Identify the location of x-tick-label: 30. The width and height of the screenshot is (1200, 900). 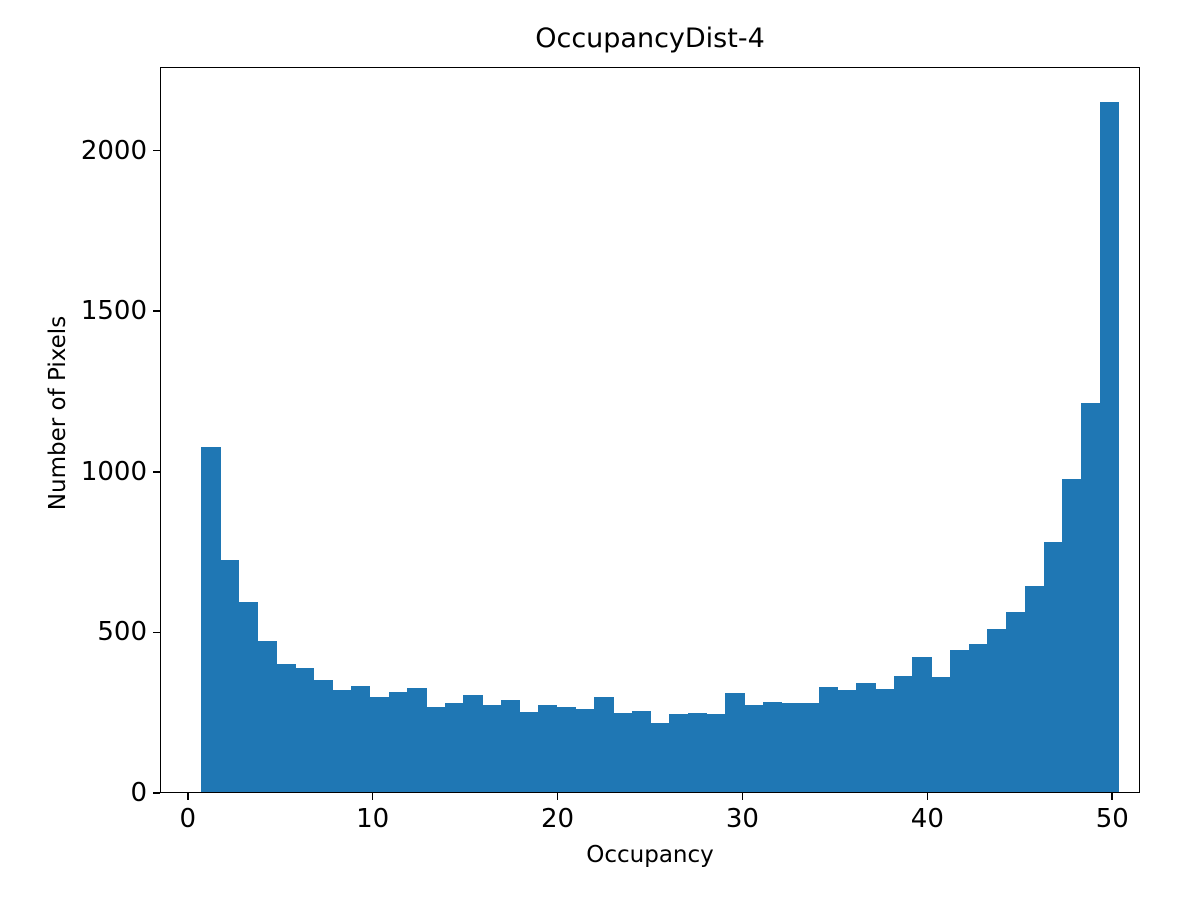
(742, 819).